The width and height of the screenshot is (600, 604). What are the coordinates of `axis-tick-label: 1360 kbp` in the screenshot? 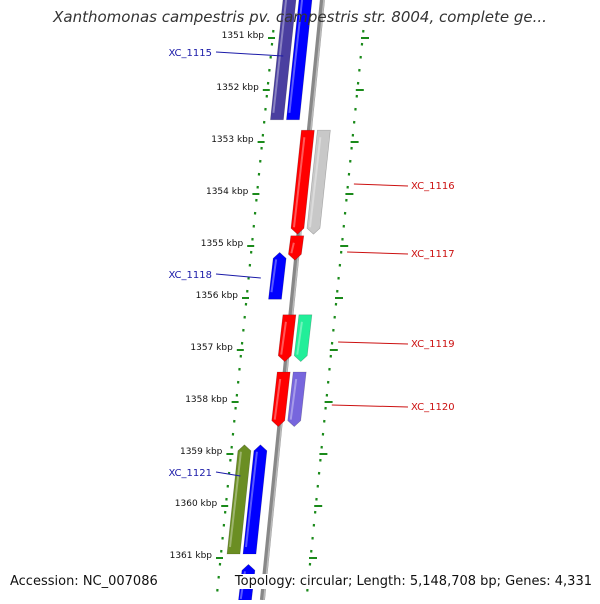 It's located at (196, 504).